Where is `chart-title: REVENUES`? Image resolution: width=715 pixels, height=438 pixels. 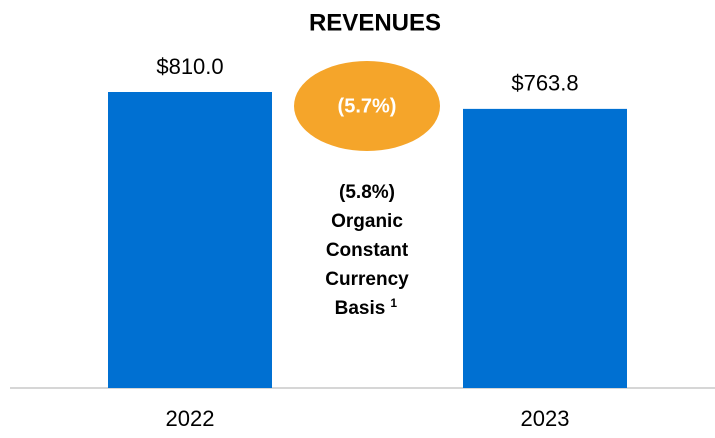
chart-title: REVENUES is located at coordinates (375, 22).